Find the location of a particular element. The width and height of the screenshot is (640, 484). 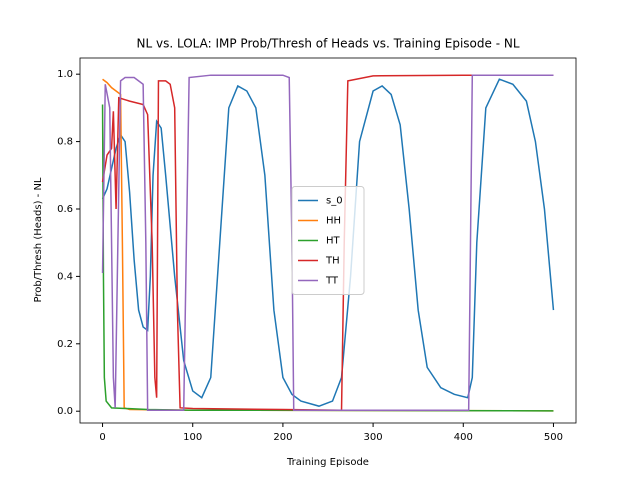

legend-label: TT is located at coordinates (332, 281).